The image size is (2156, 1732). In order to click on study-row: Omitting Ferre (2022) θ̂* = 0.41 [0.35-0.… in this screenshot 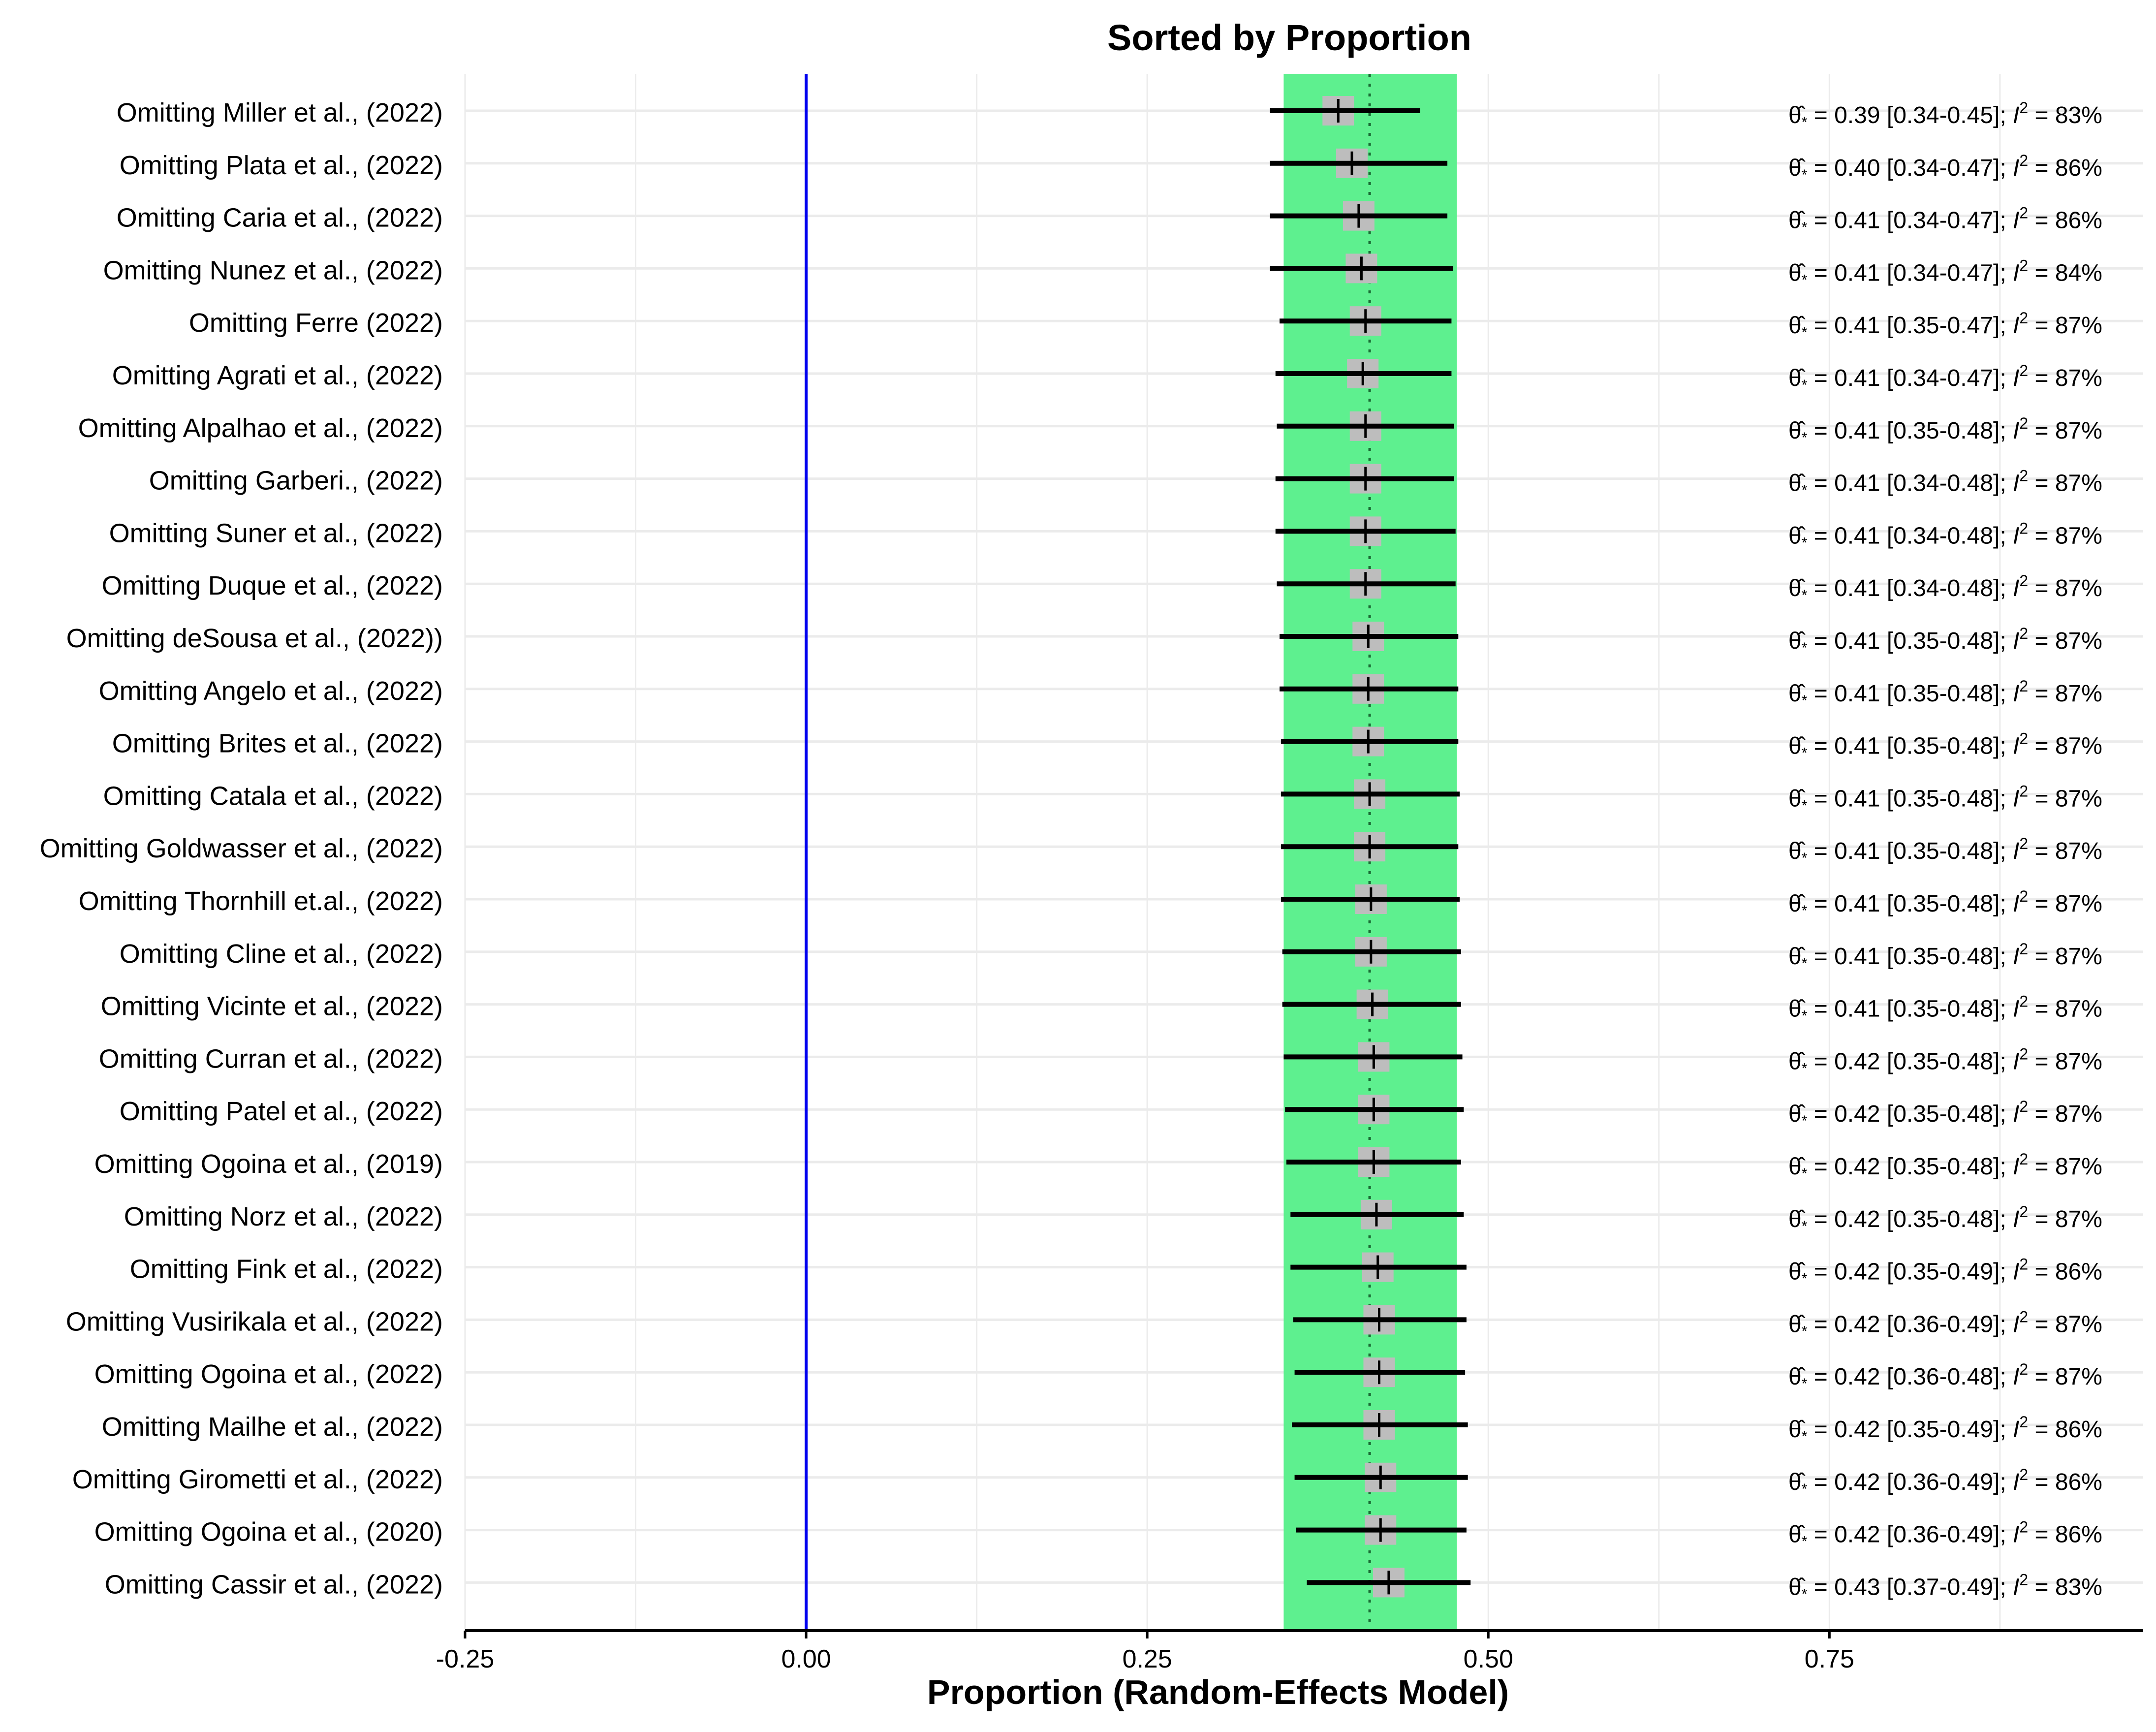, I will do `click(1145, 323)`.